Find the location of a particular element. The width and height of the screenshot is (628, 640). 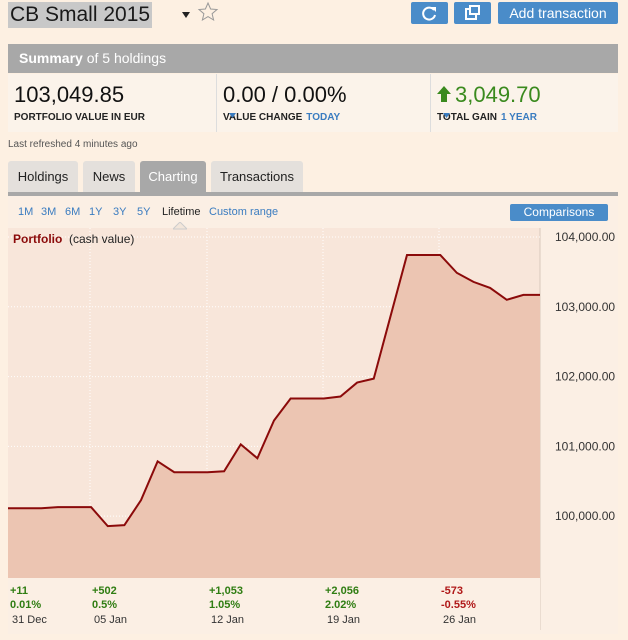

tab: Charting is located at coordinates (173, 176).